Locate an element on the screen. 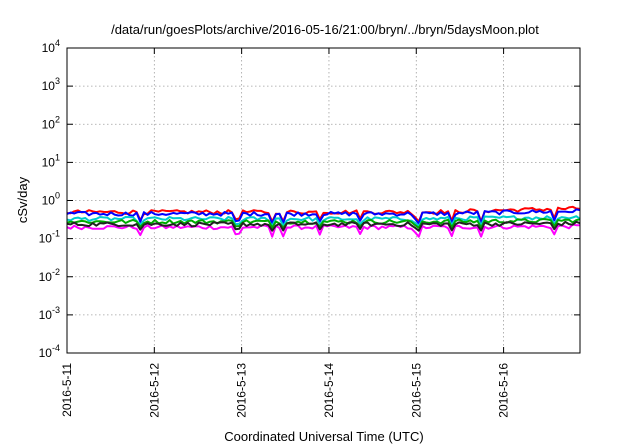  x-axis-label: Coordinated Universal Time (UTC) is located at coordinates (323, 436).